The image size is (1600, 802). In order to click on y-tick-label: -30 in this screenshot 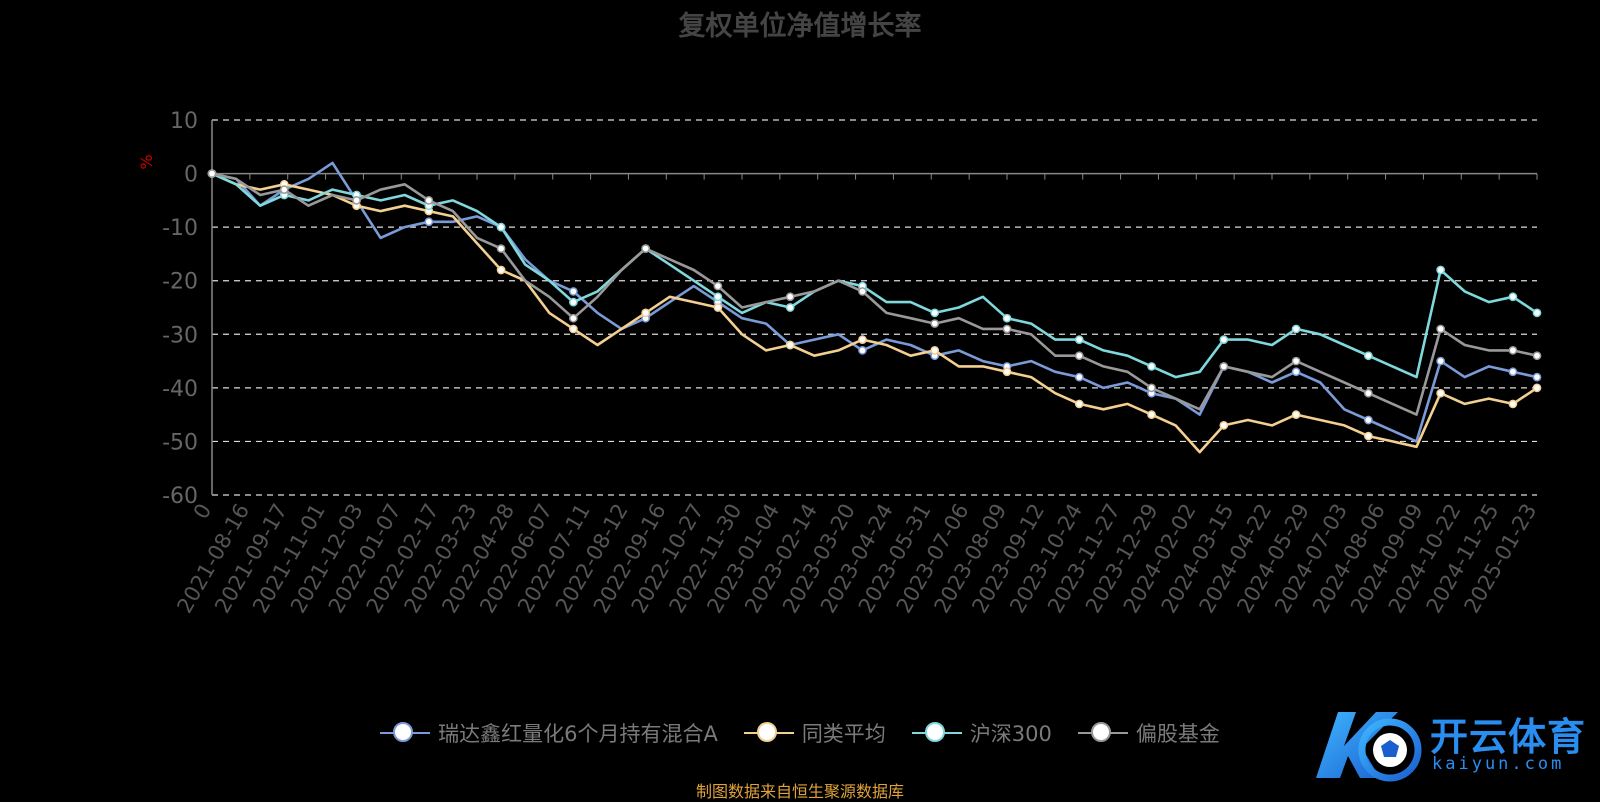, I will do `click(180, 335)`.